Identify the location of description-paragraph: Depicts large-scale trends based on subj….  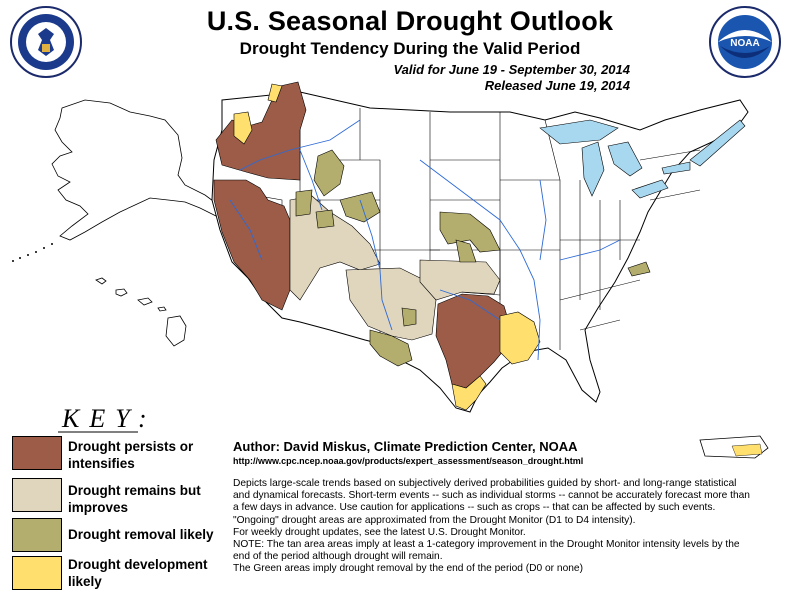
(491, 502).